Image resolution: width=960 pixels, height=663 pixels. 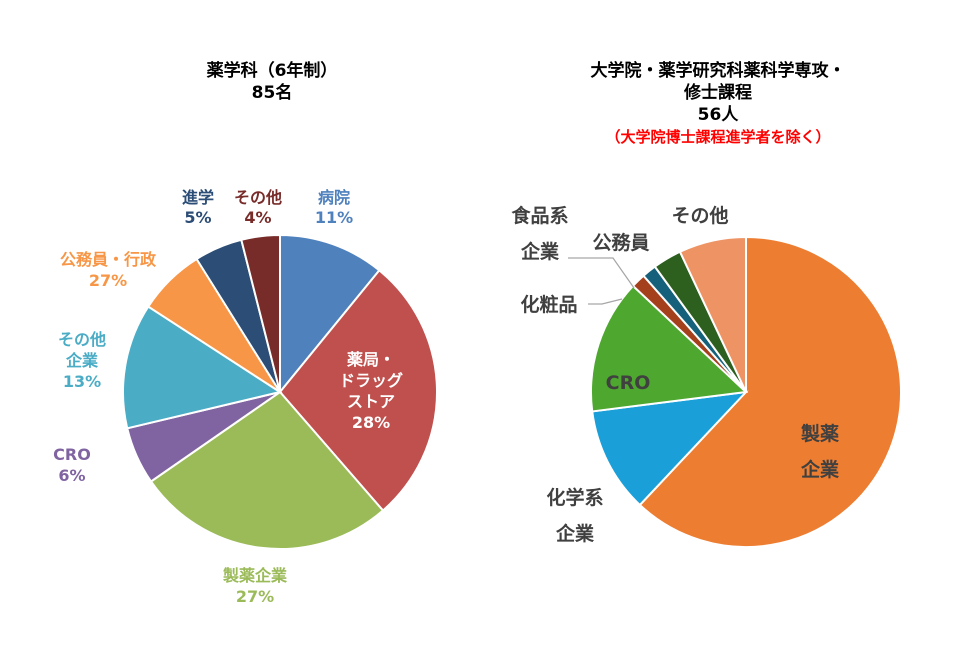 What do you see at coordinates (620, 242) in the screenshot?
I see `chart1-label-5: 公務員` at bounding box center [620, 242].